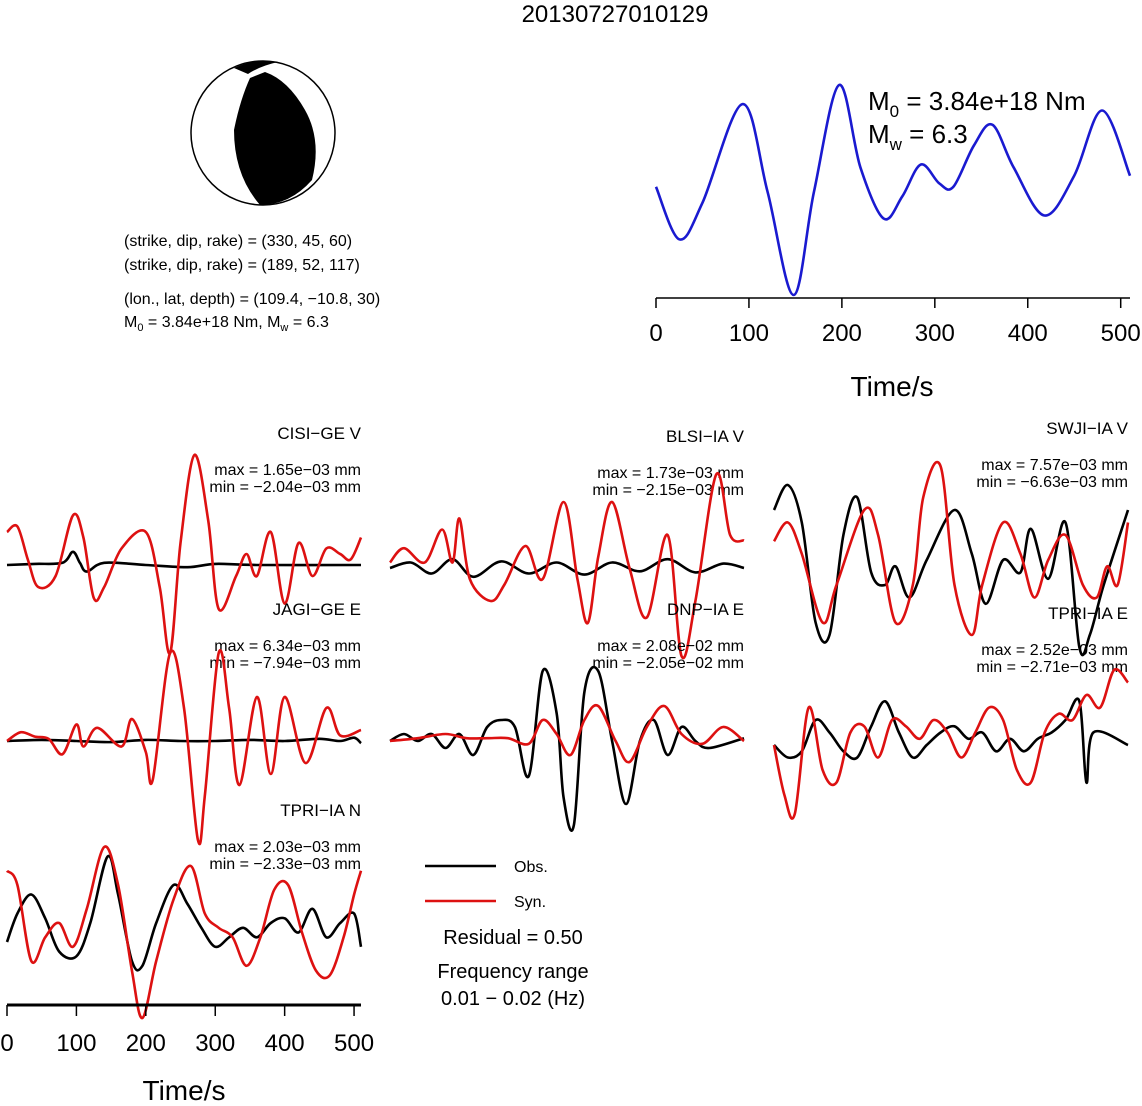  Describe the element at coordinates (513, 999) in the screenshot. I see `frequency-range: 0.01 − 0.02 (Hz)` at that location.